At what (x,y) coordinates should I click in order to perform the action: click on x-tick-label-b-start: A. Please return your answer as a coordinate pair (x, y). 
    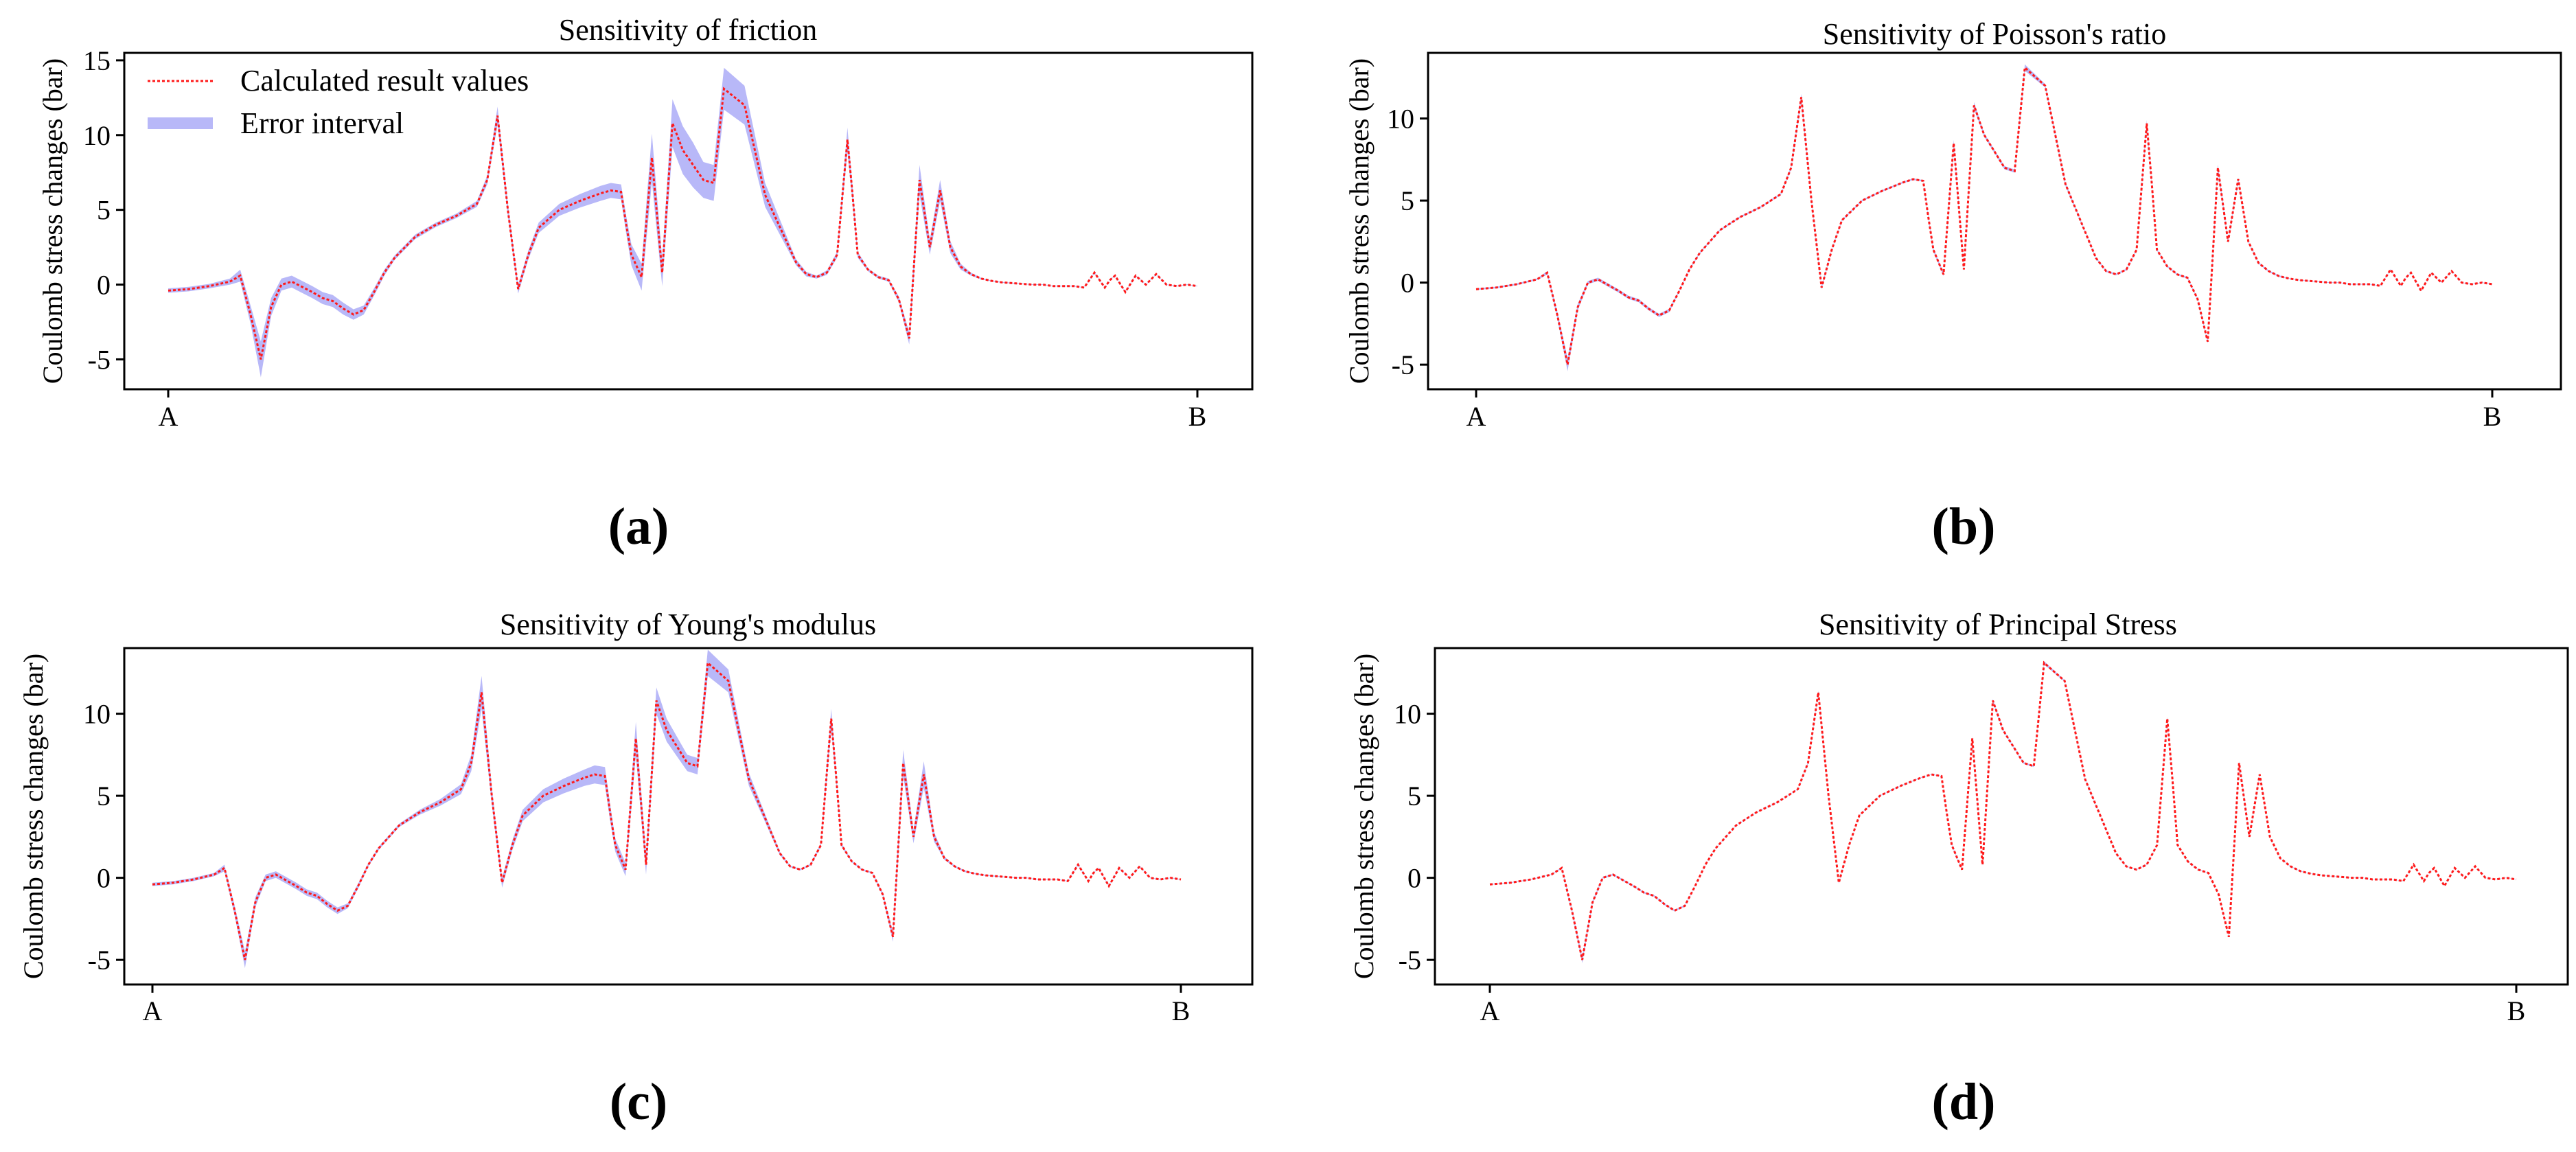
    Looking at the image, I should click on (1476, 416).